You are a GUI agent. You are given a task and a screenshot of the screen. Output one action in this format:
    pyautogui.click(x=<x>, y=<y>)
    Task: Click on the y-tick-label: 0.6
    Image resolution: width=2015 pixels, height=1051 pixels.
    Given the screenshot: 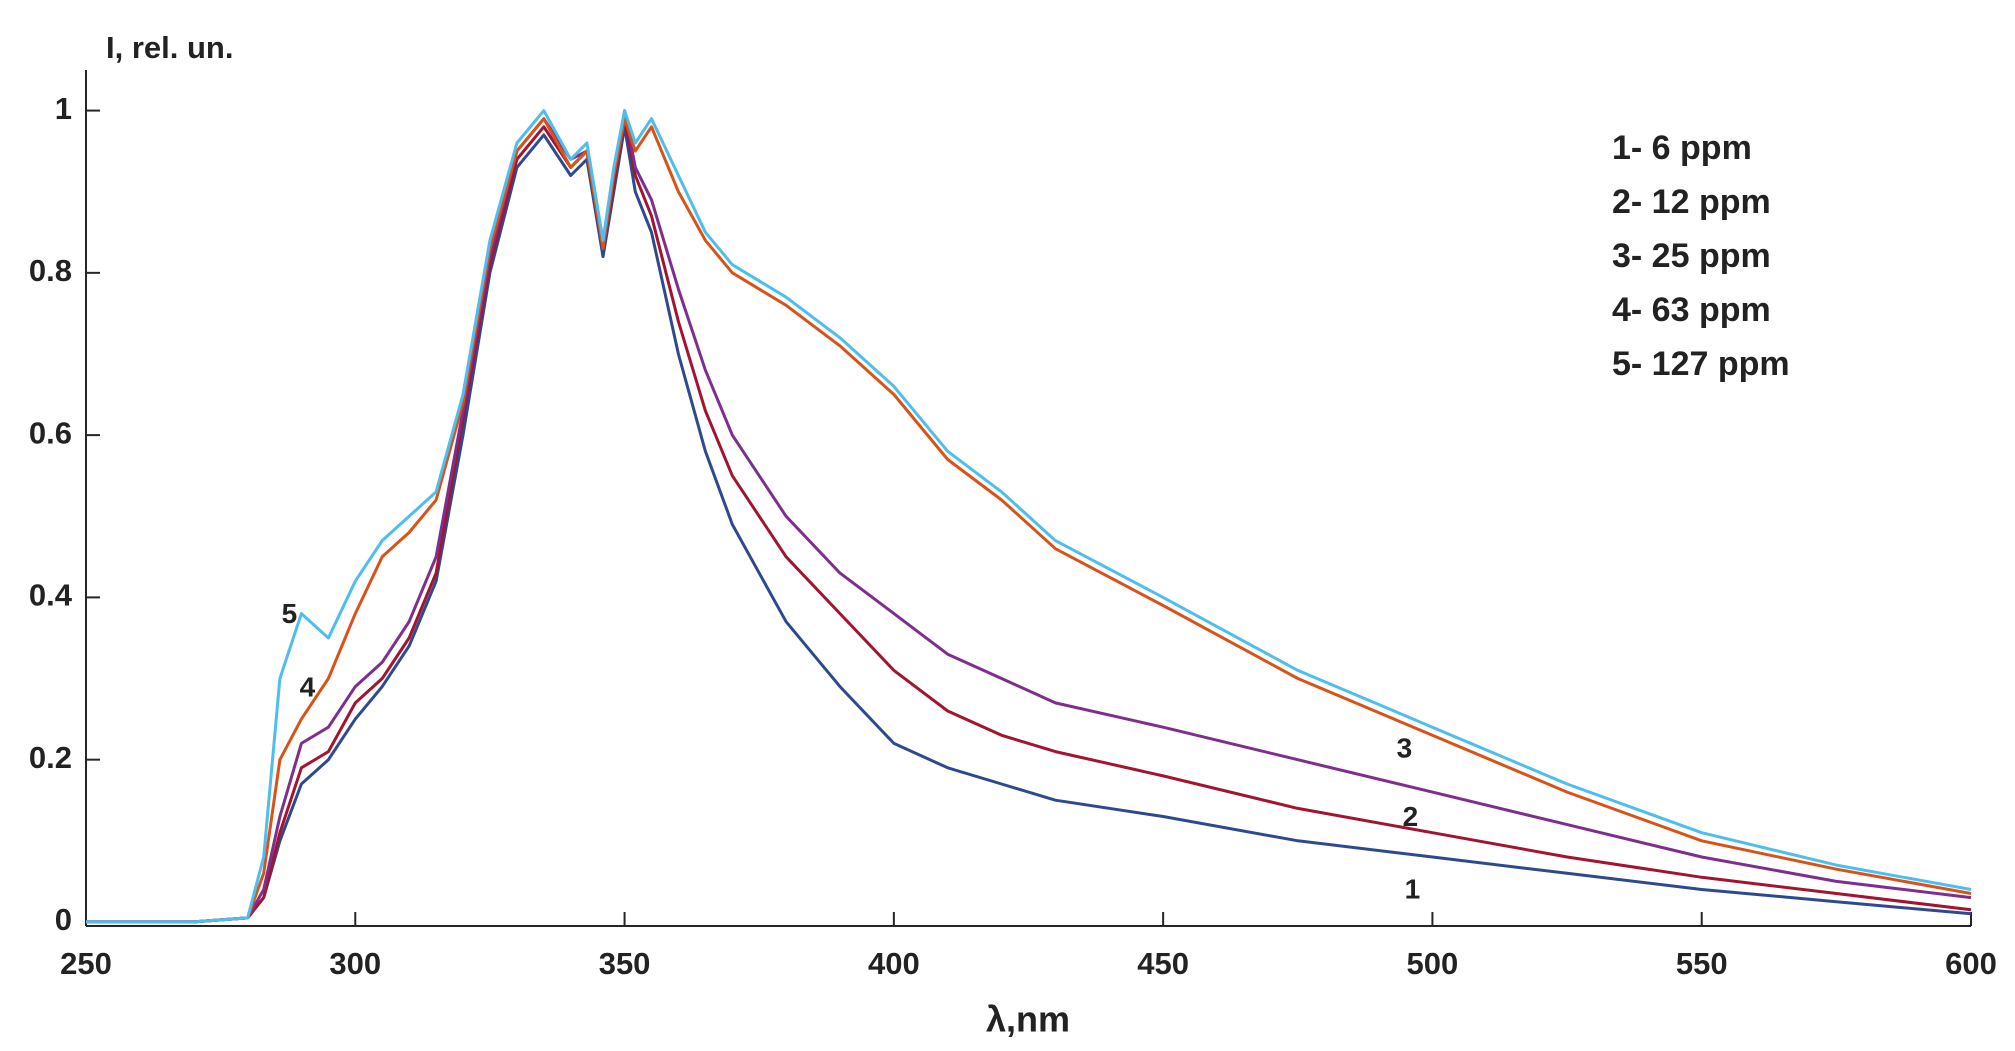 What is the action you would take?
    pyautogui.click(x=50, y=432)
    